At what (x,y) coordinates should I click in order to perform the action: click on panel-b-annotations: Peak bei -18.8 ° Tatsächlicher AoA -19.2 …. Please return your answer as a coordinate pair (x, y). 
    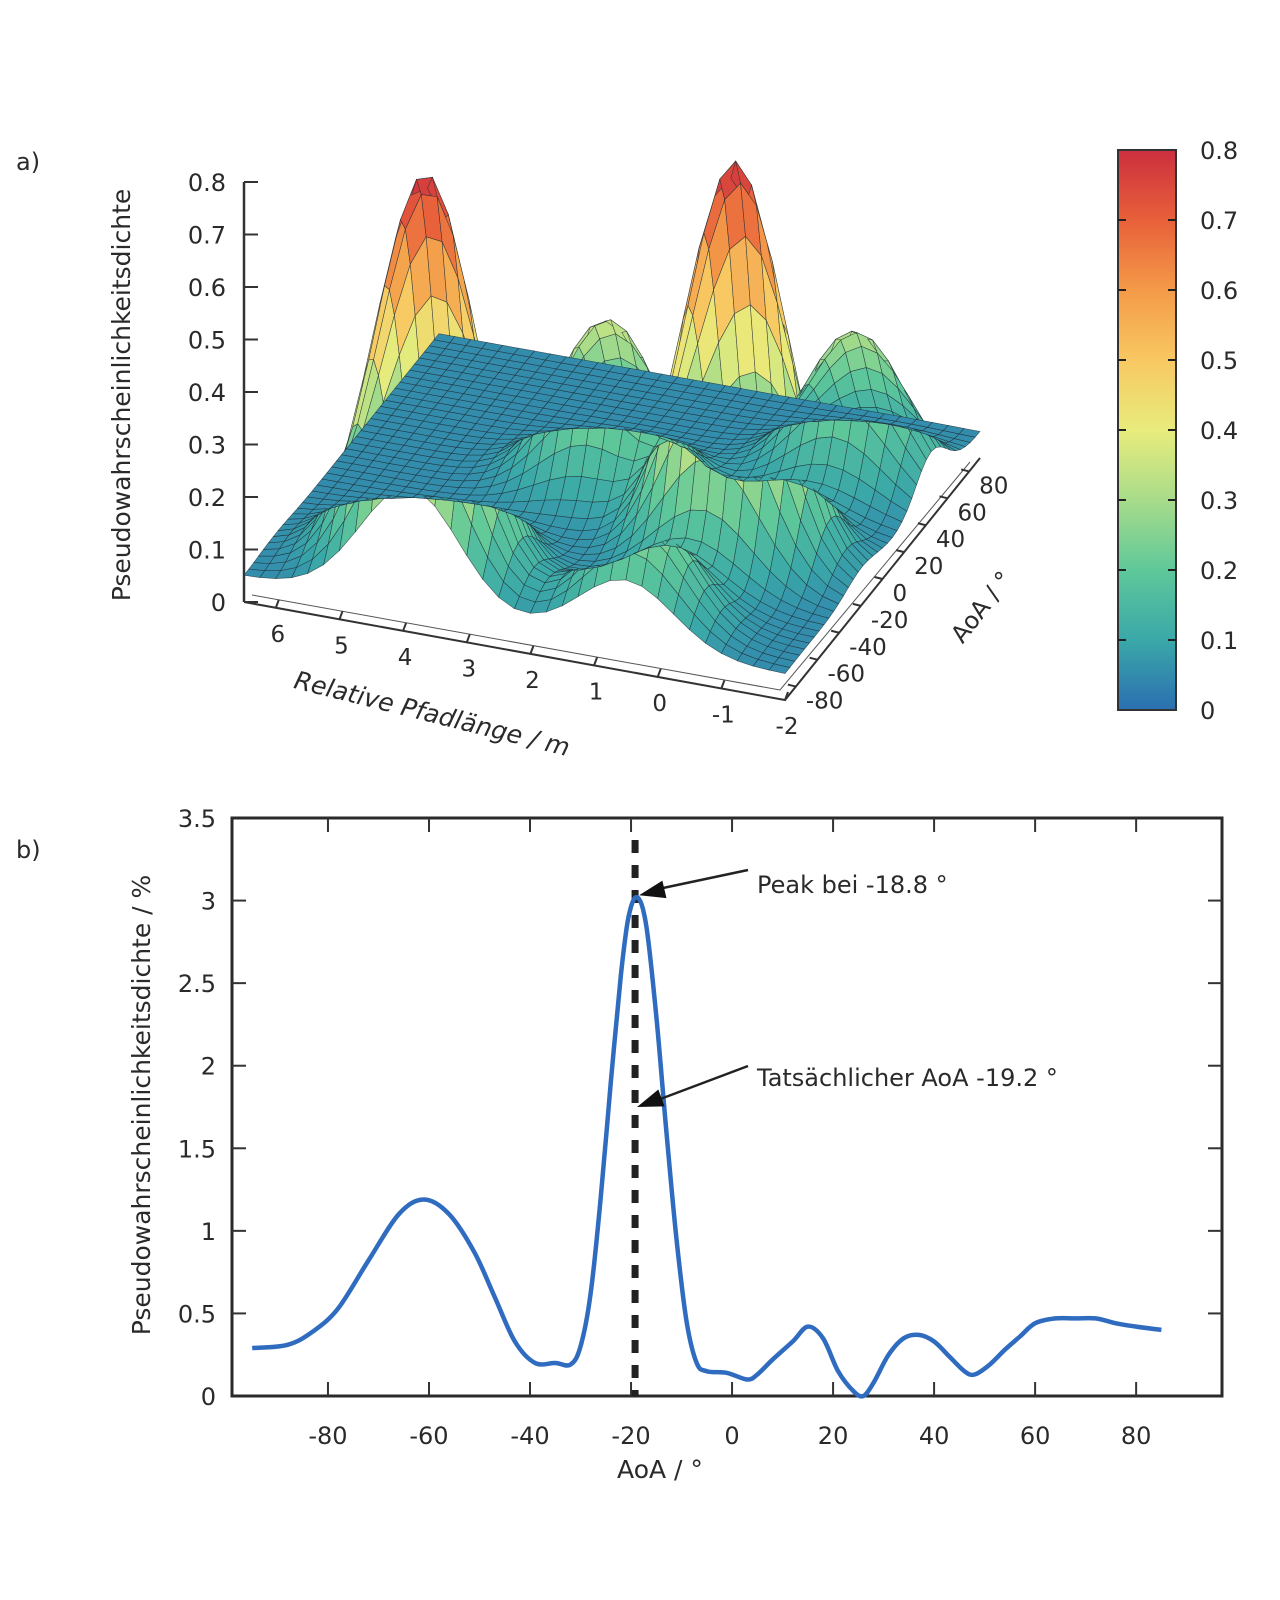
    Looking at the image, I should click on (847, 987).